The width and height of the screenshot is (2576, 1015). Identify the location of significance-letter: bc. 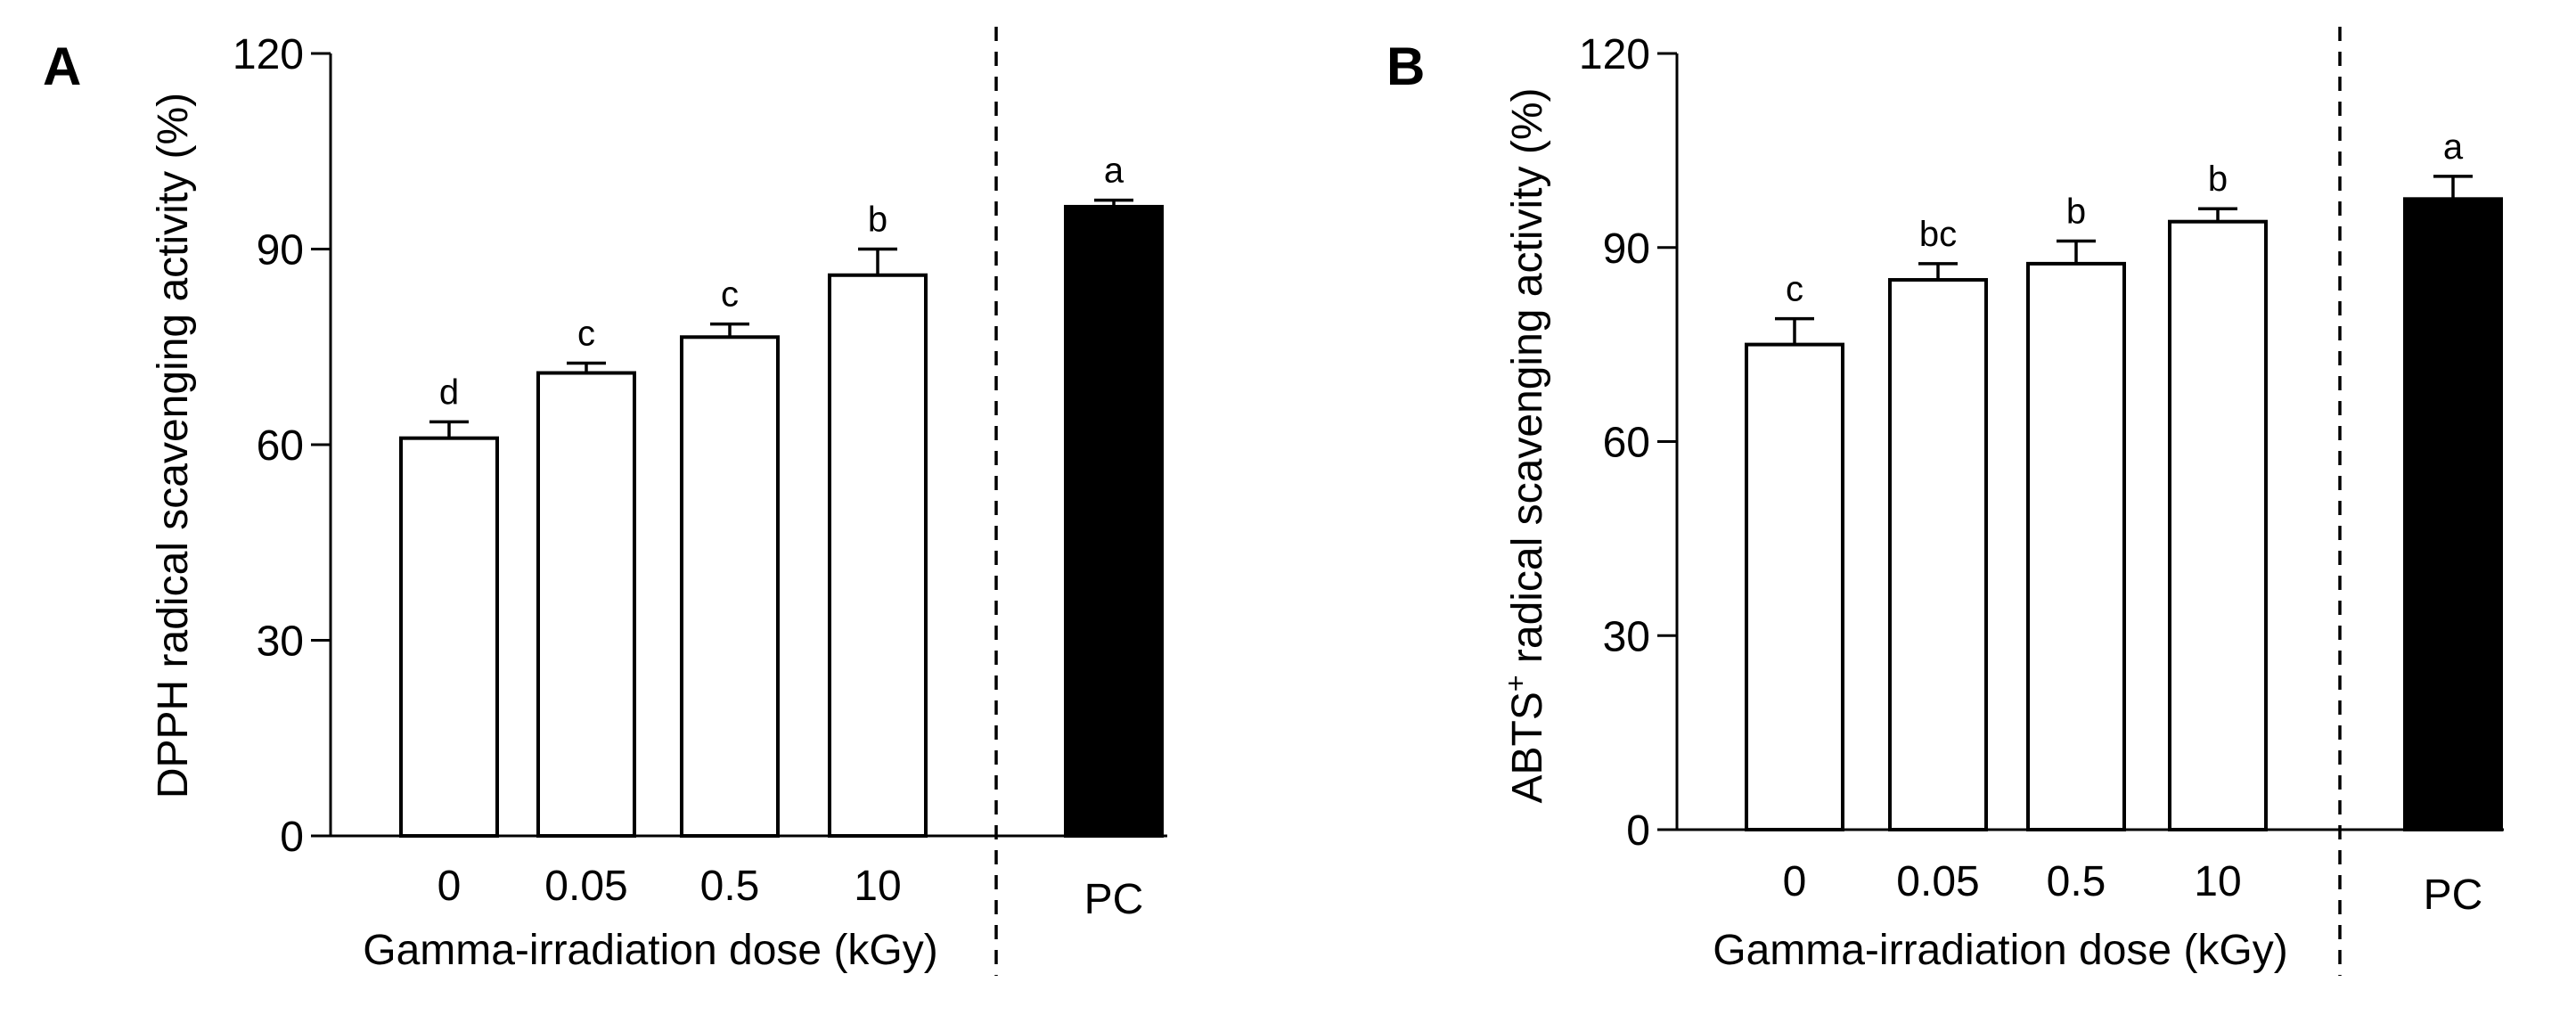
(1938, 234).